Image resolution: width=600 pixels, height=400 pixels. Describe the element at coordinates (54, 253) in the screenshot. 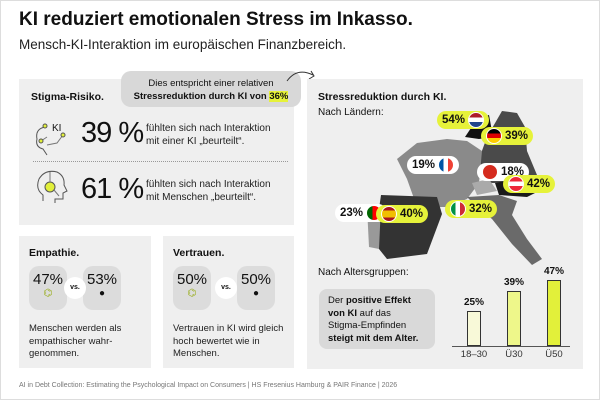

I see `empathie-heading: Empathie.` at that location.